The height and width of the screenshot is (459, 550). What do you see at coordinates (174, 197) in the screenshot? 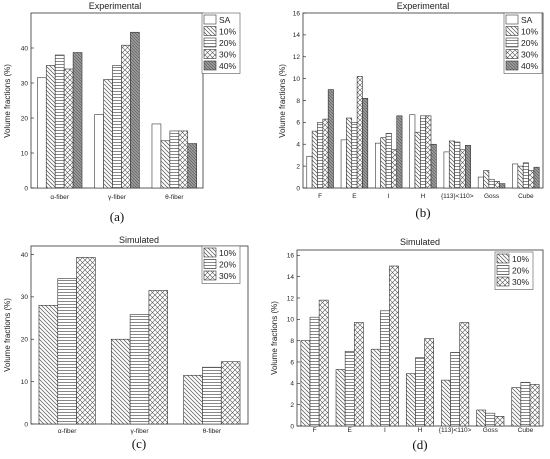
I see `x-tick-label: θ-fiber` at bounding box center [174, 197].